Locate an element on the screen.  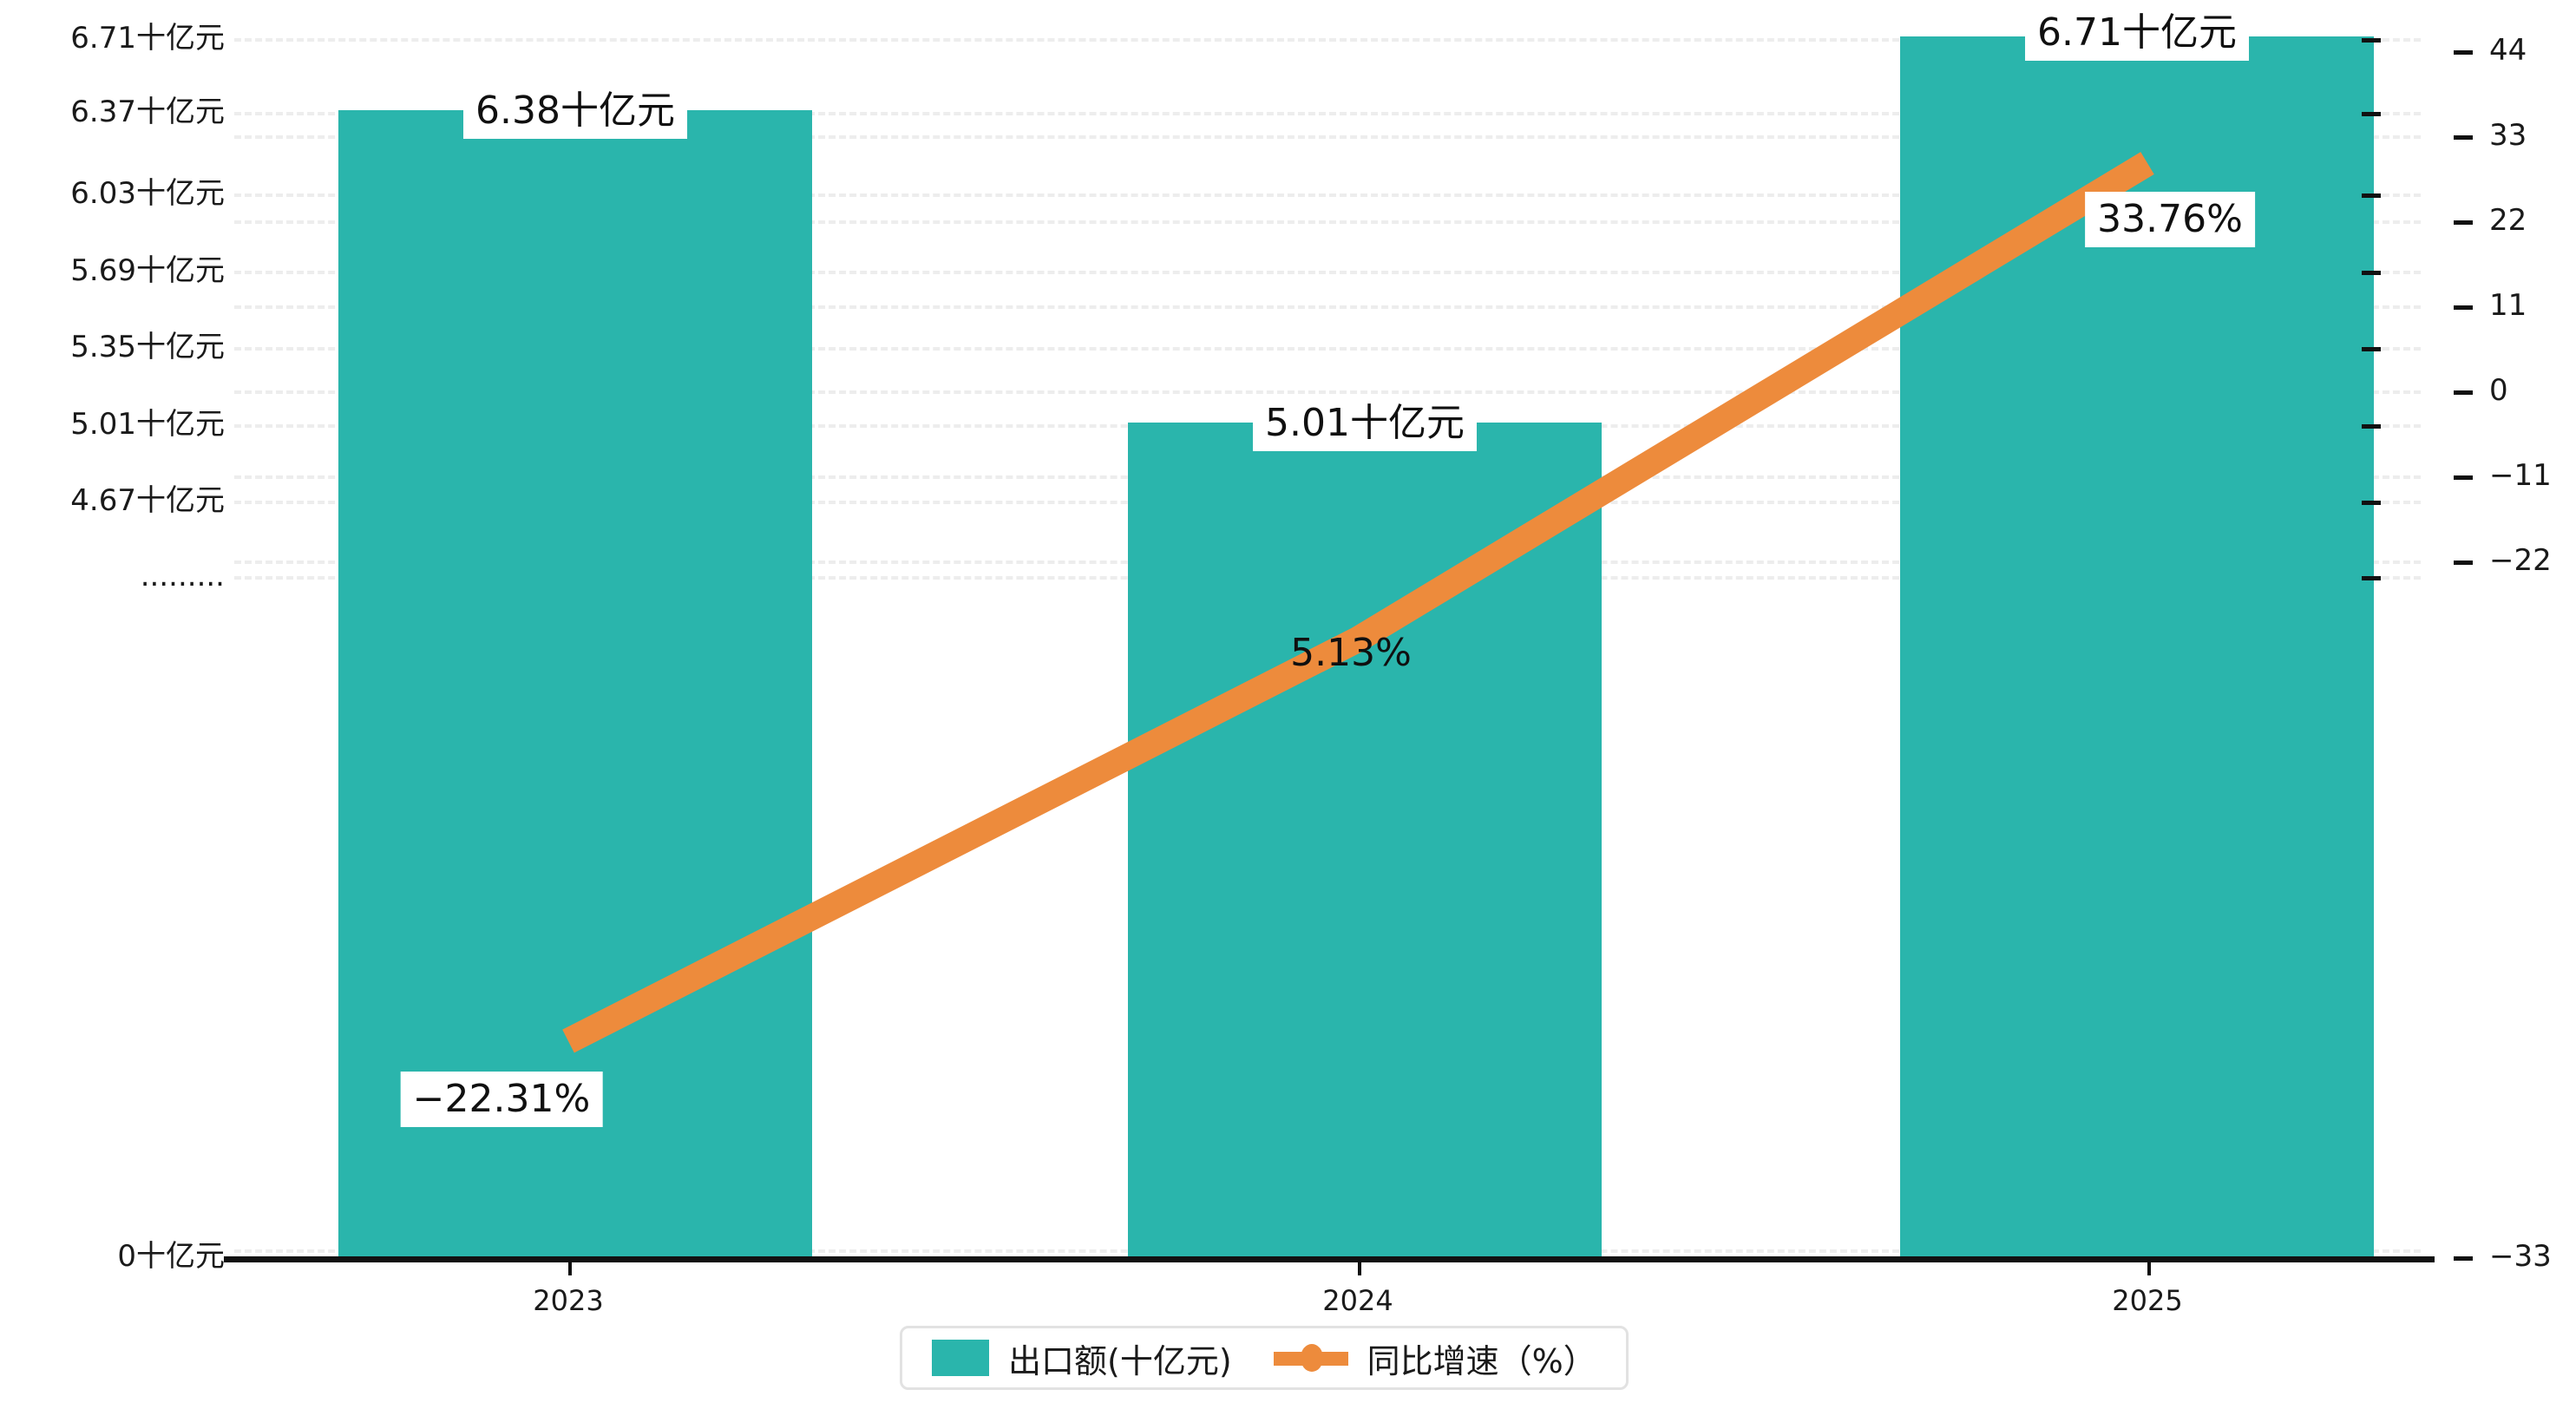
bar-swatch-icon is located at coordinates (960, 1358).